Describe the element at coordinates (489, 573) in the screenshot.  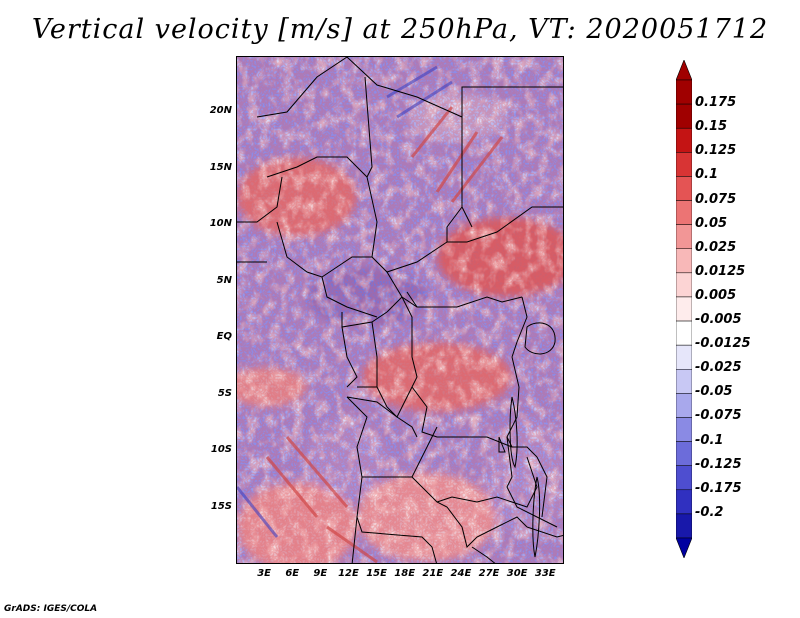
I see `lon-label: 27E` at that location.